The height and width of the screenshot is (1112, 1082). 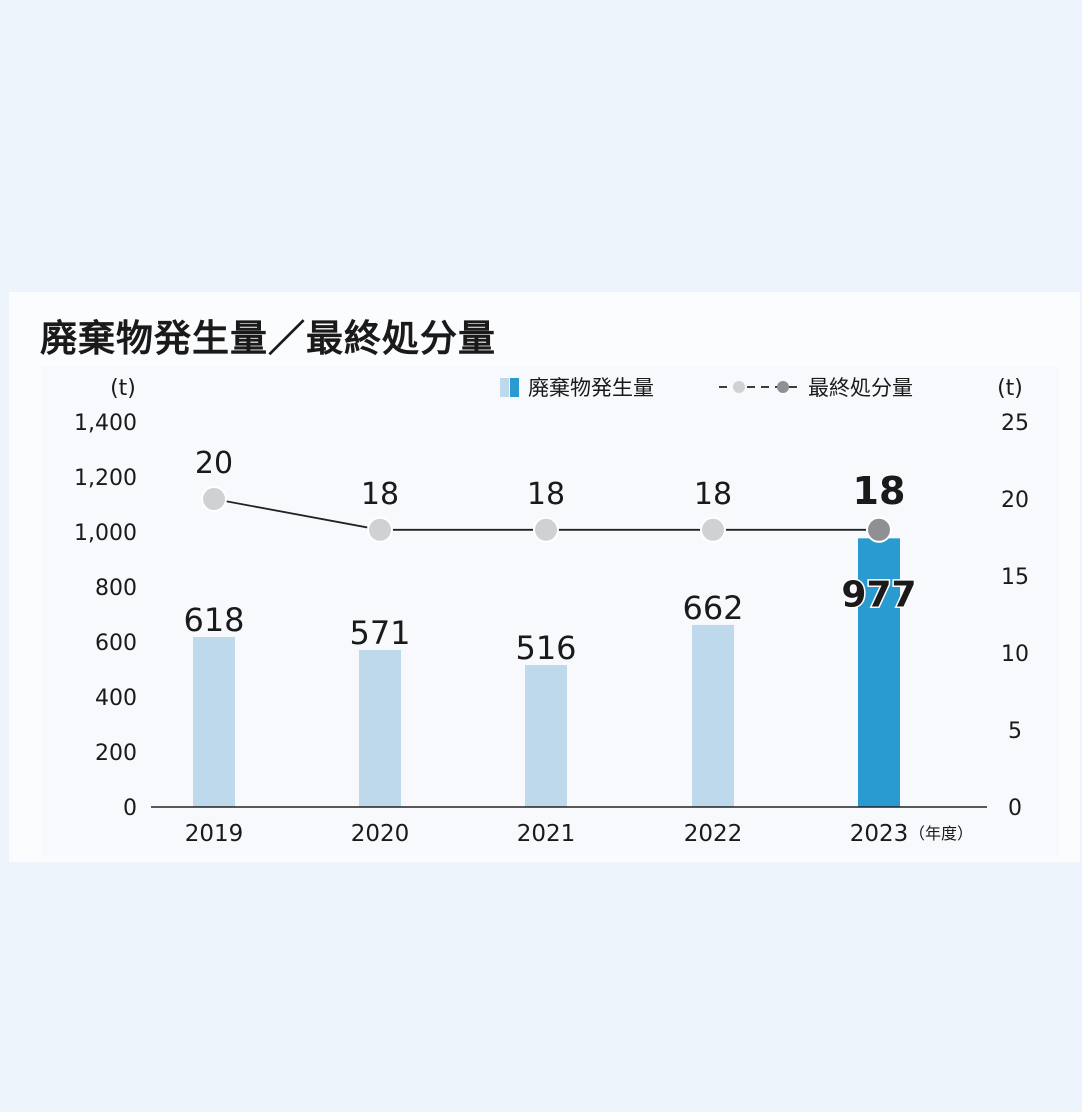 What do you see at coordinates (213, 620) in the screenshot?
I see `bar-value-label: 618` at bounding box center [213, 620].